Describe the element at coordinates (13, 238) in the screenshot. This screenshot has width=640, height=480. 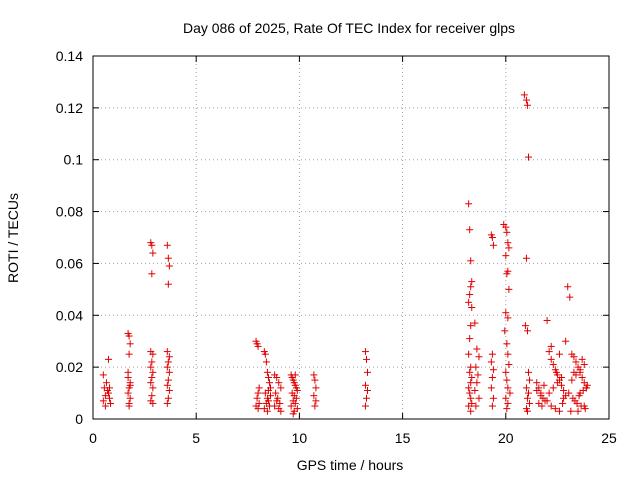
I see `y-axis-label: ROTI / TECUs` at that location.